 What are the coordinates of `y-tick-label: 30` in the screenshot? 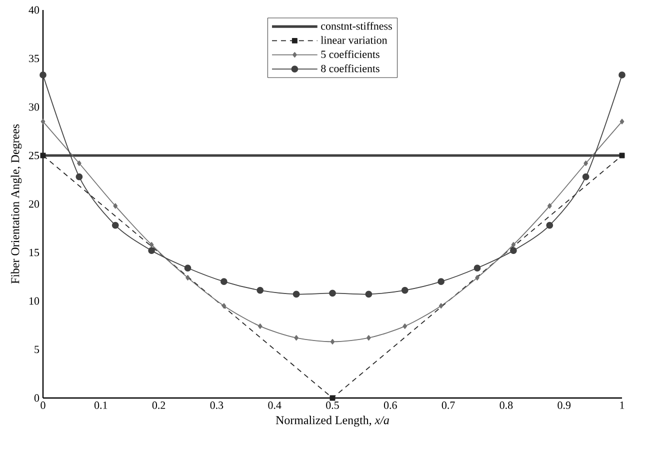 It's located at (34, 107).